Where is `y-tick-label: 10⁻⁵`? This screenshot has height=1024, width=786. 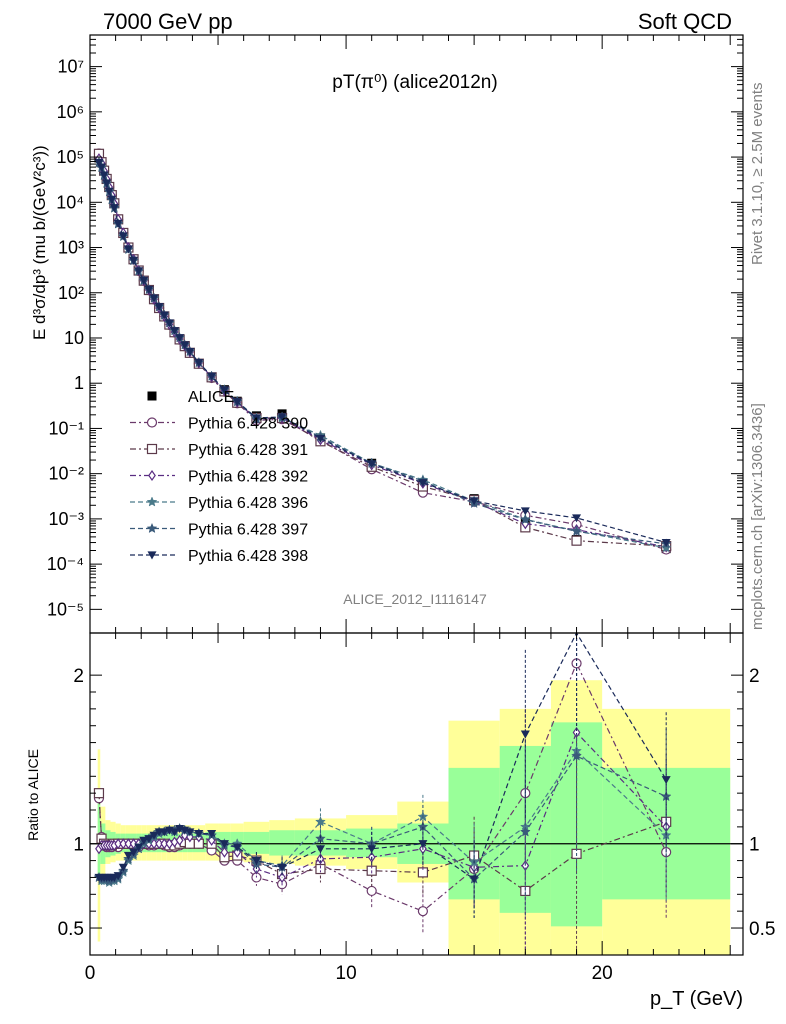
y-tick-label: 10⁻⁵ is located at coordinates (65, 609).